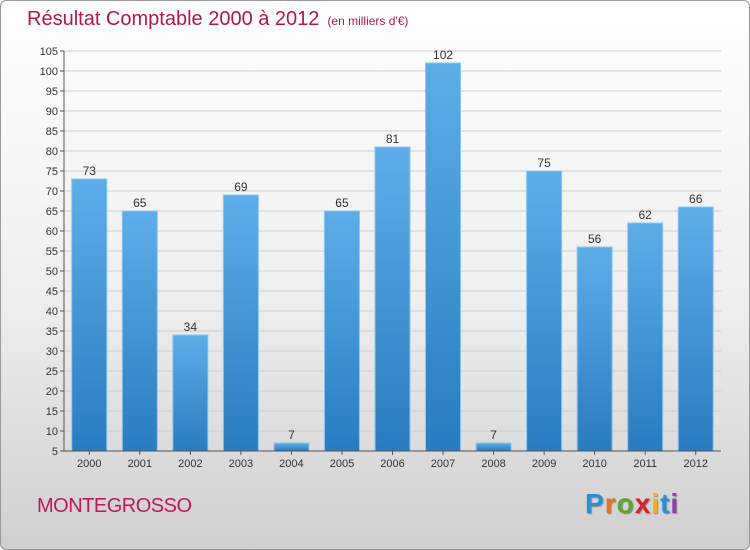 The height and width of the screenshot is (550, 750). What do you see at coordinates (645, 337) in the screenshot?
I see `bar-2011` at bounding box center [645, 337].